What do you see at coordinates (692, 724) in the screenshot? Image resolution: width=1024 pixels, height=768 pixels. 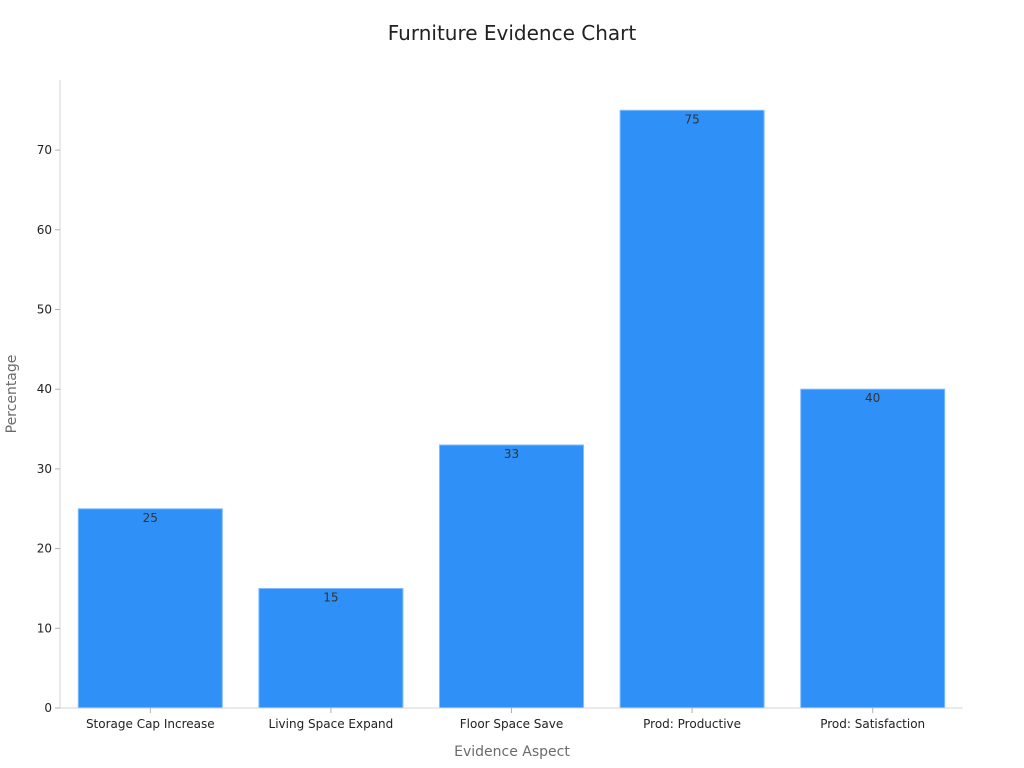 I see `x-tick-label: Prod: Productive` at bounding box center [692, 724].